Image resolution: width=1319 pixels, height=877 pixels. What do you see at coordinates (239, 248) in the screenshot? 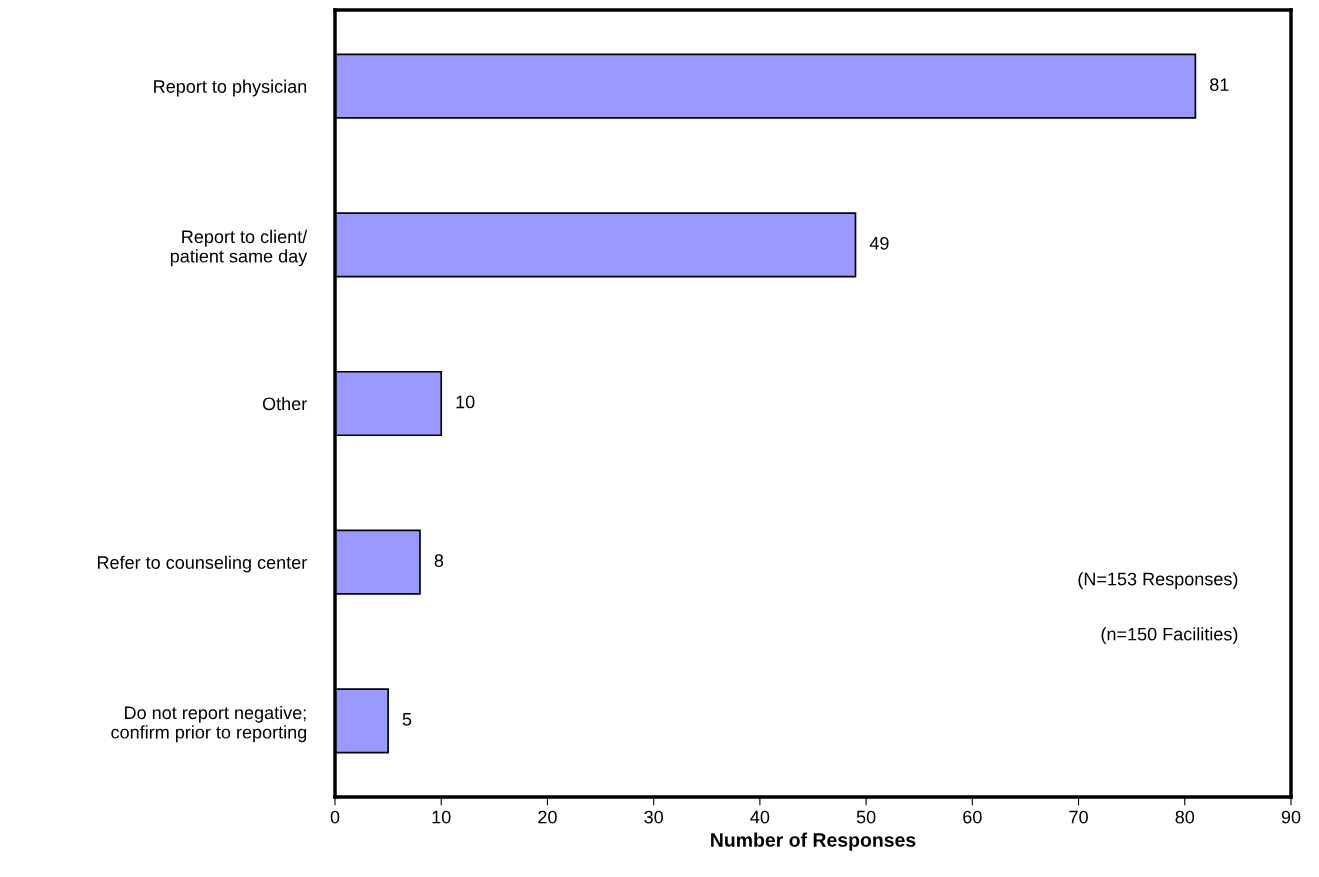
I see `y-tick-label: Report to client/ patient same day` at bounding box center [239, 248].